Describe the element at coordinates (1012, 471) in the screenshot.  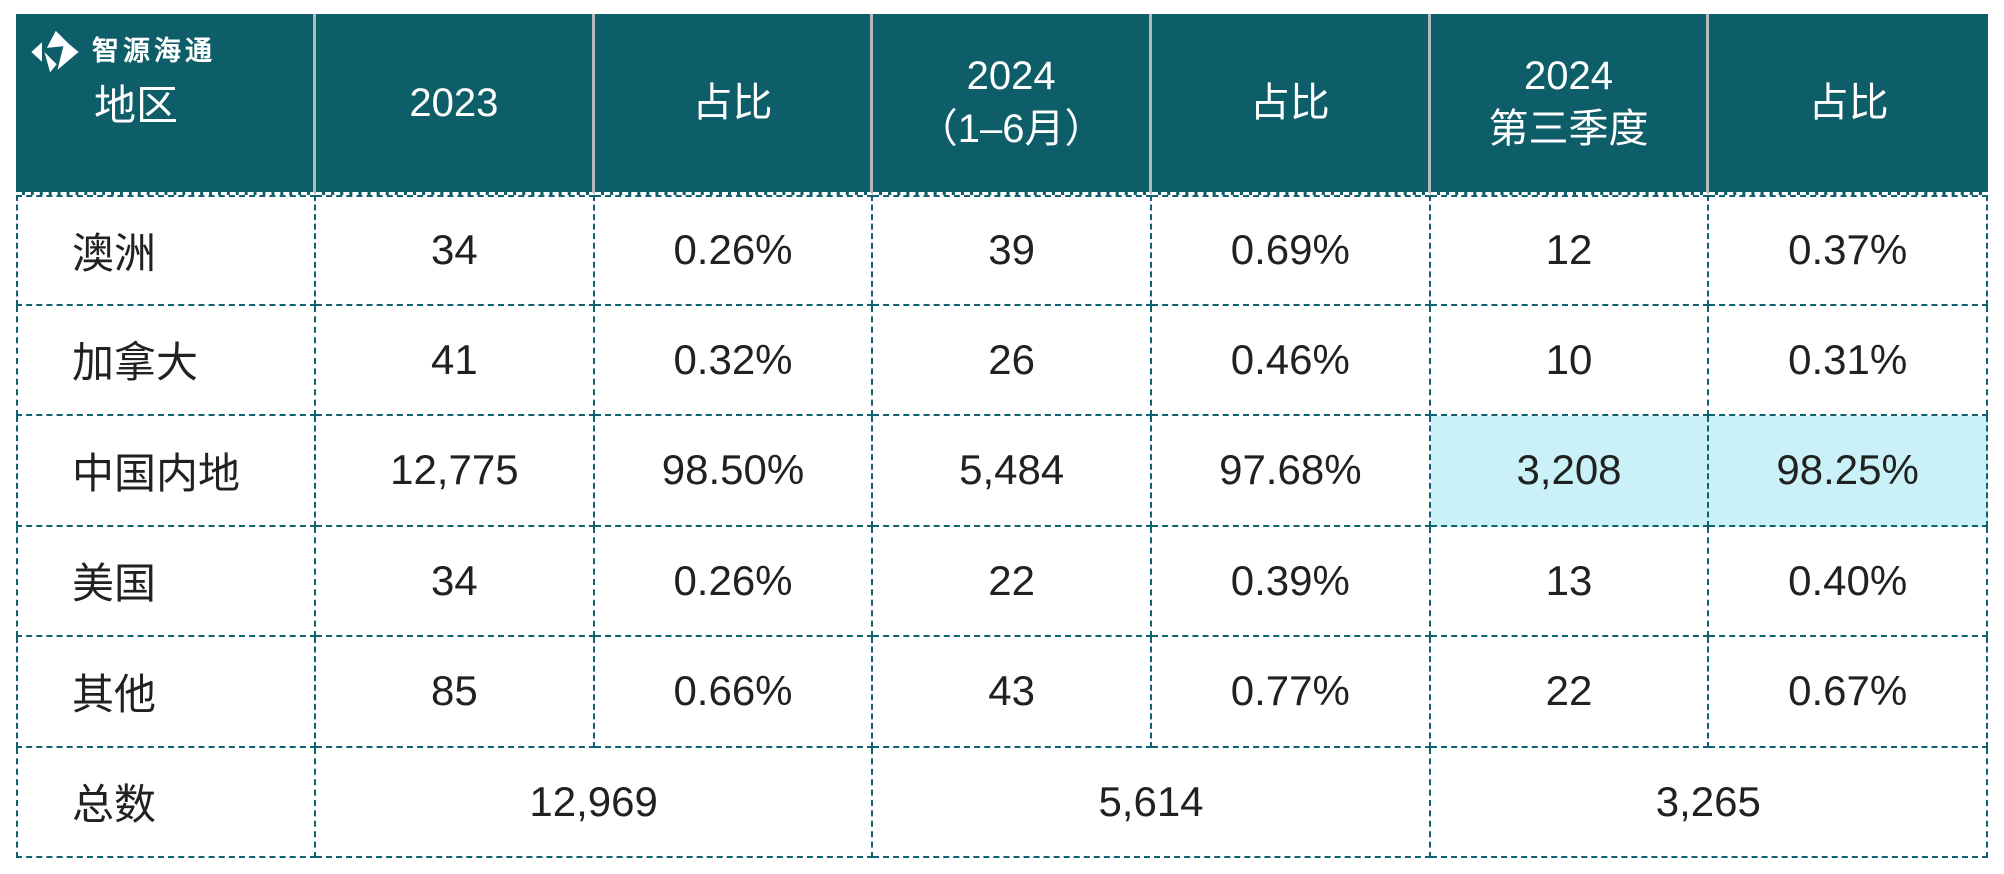
I see `value-cell: 5,484` at that location.